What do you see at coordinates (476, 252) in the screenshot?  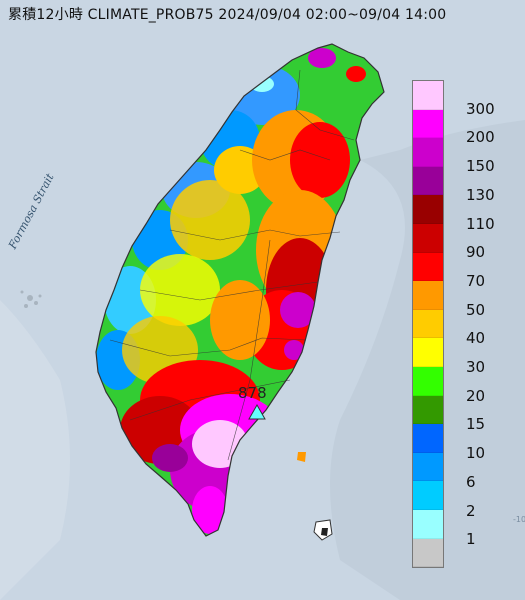 I see `legend-label: 90` at bounding box center [476, 252].